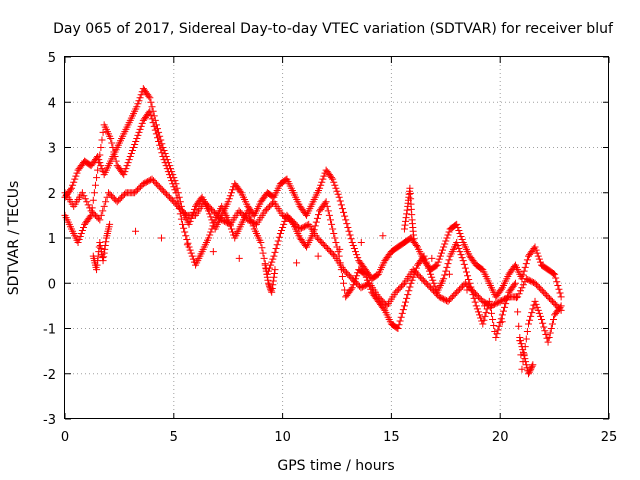 The height and width of the screenshot is (480, 640). I want to click on y-tick-label: -3, so click(49, 420).